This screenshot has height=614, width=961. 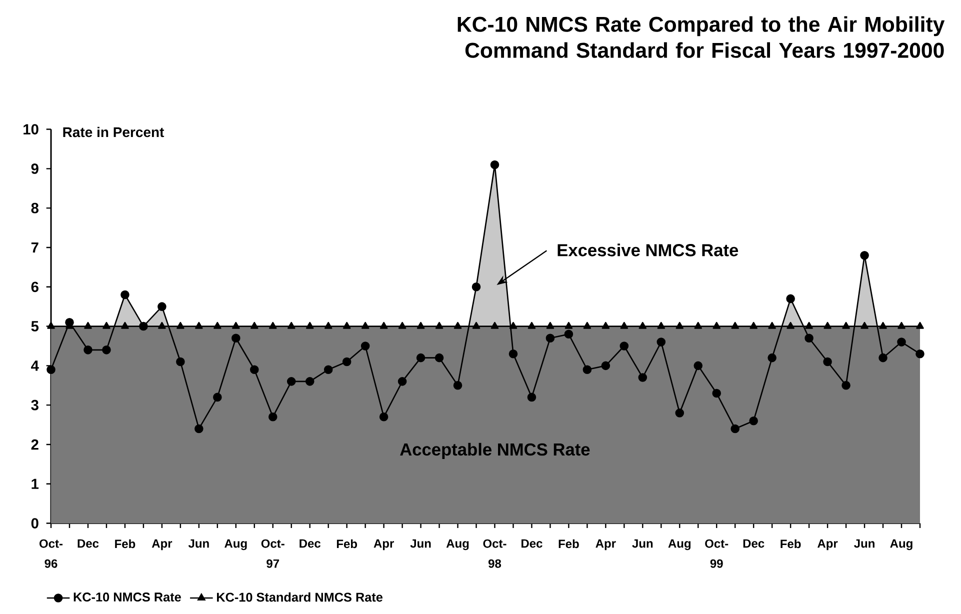 I want to click on legend-label: KC-10 NMCS Rate, so click(x=127, y=597).